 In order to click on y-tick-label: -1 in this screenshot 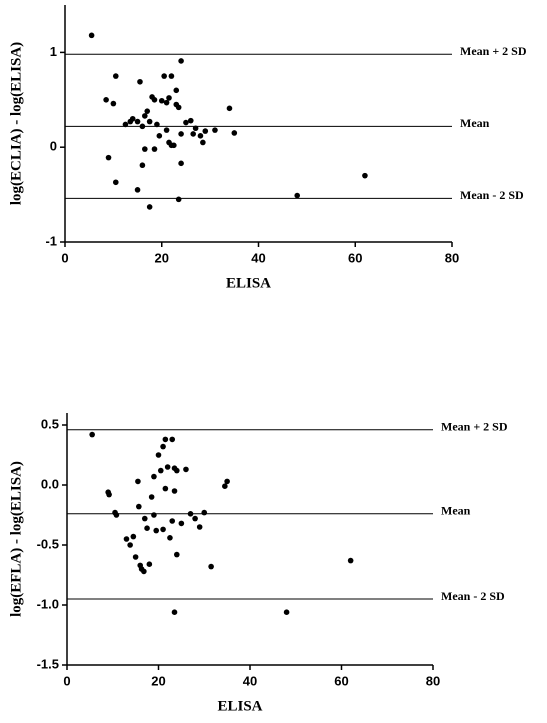, I will do `click(51, 240)`.